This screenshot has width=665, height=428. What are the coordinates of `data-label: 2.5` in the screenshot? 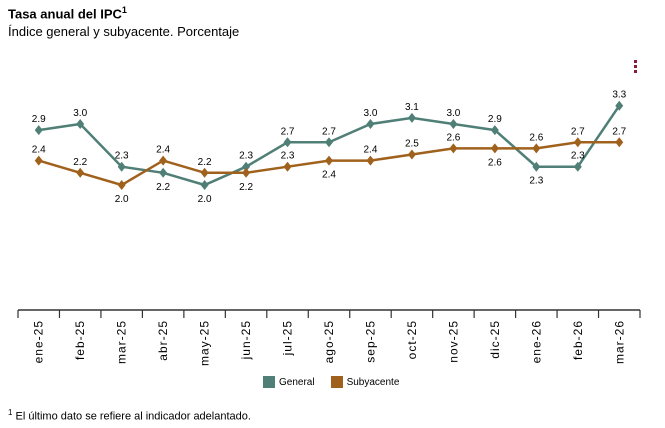 It's located at (412, 144).